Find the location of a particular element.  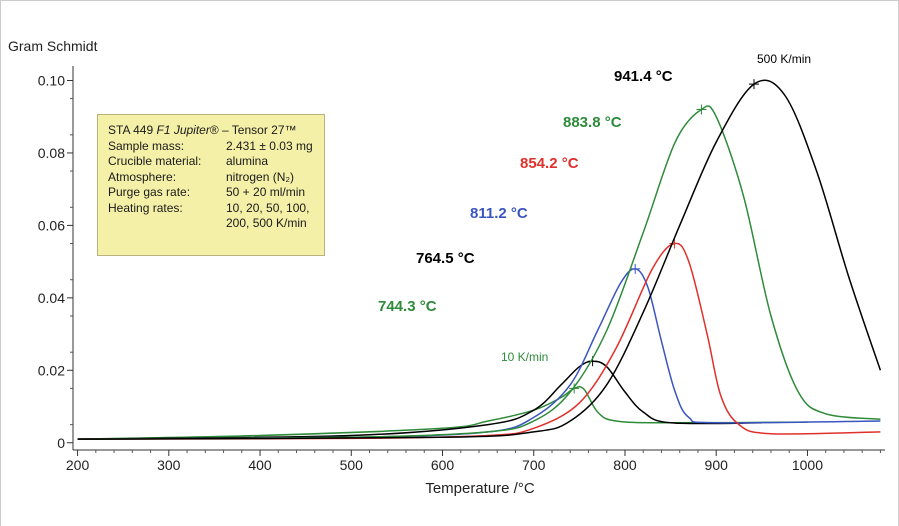

x-tick-group: 200 300 400 500 600 700 800 900 1000 is located at coordinates (444, 461).